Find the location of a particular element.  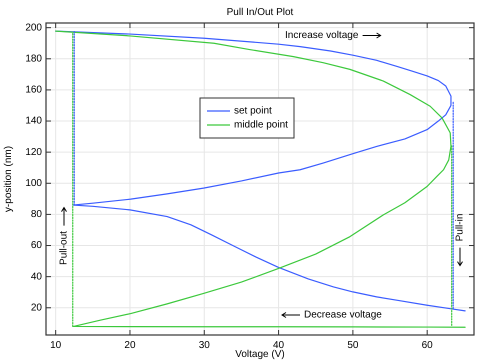

y-tick-label: 100 is located at coordinates (33, 183).